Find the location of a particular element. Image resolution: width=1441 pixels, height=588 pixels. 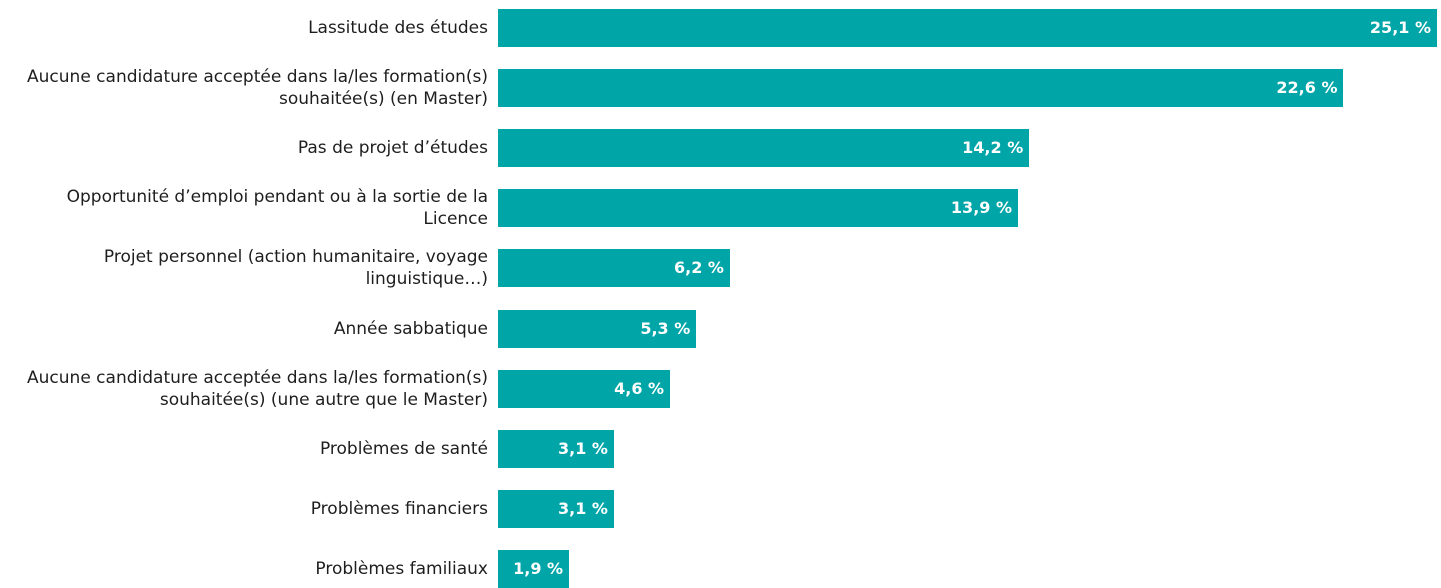

value-label: 13,9 % is located at coordinates (981, 208).